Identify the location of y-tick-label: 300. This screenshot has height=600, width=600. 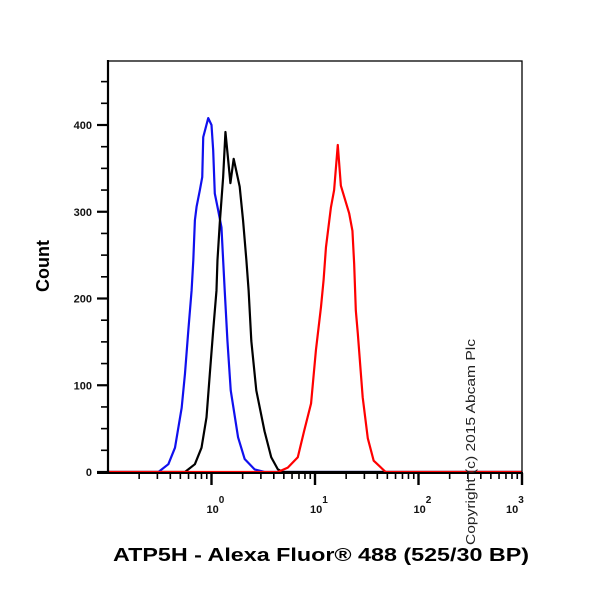
(83, 213).